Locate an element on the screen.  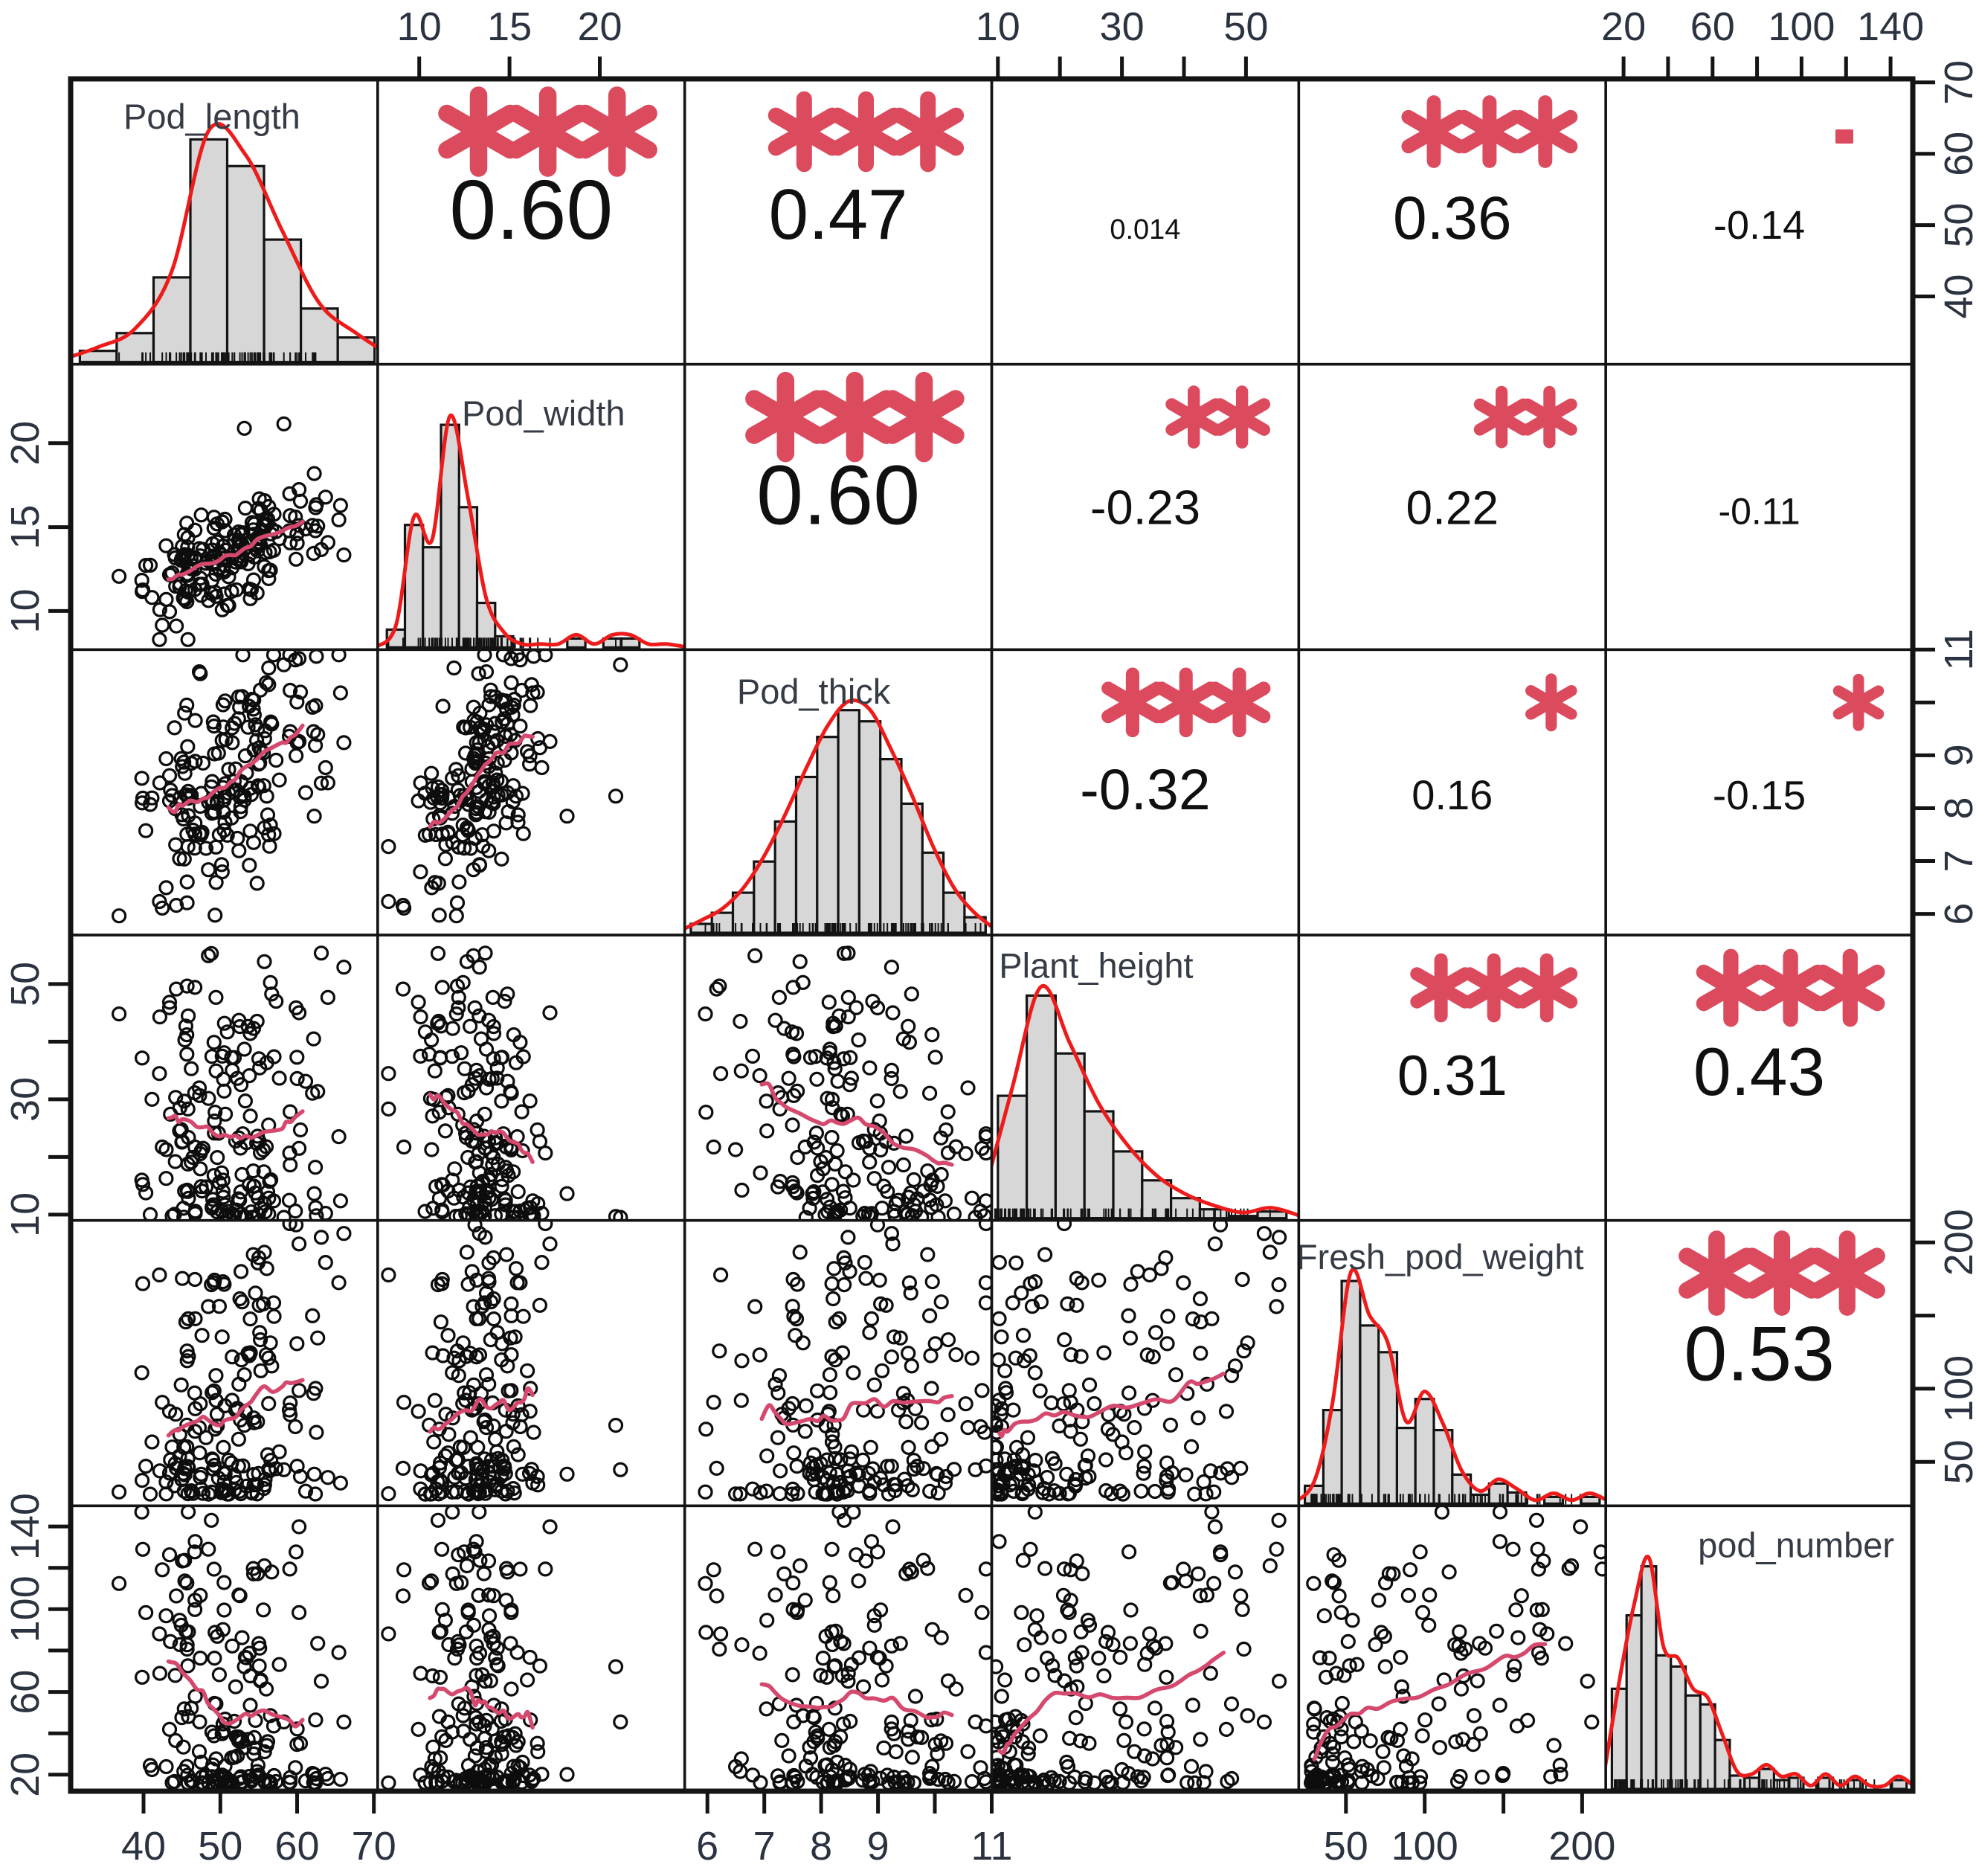
scatter-panel-Plant_height-vs-pod_number is located at coordinates (1145, 1648).